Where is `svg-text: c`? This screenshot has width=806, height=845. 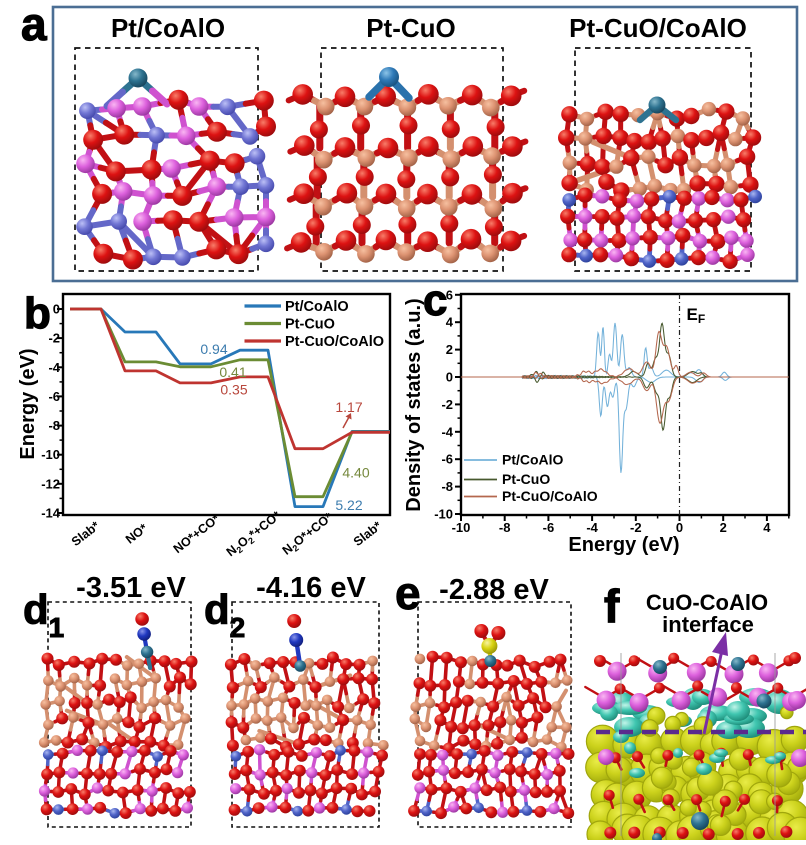 svg-text: c is located at coordinates (435, 300).